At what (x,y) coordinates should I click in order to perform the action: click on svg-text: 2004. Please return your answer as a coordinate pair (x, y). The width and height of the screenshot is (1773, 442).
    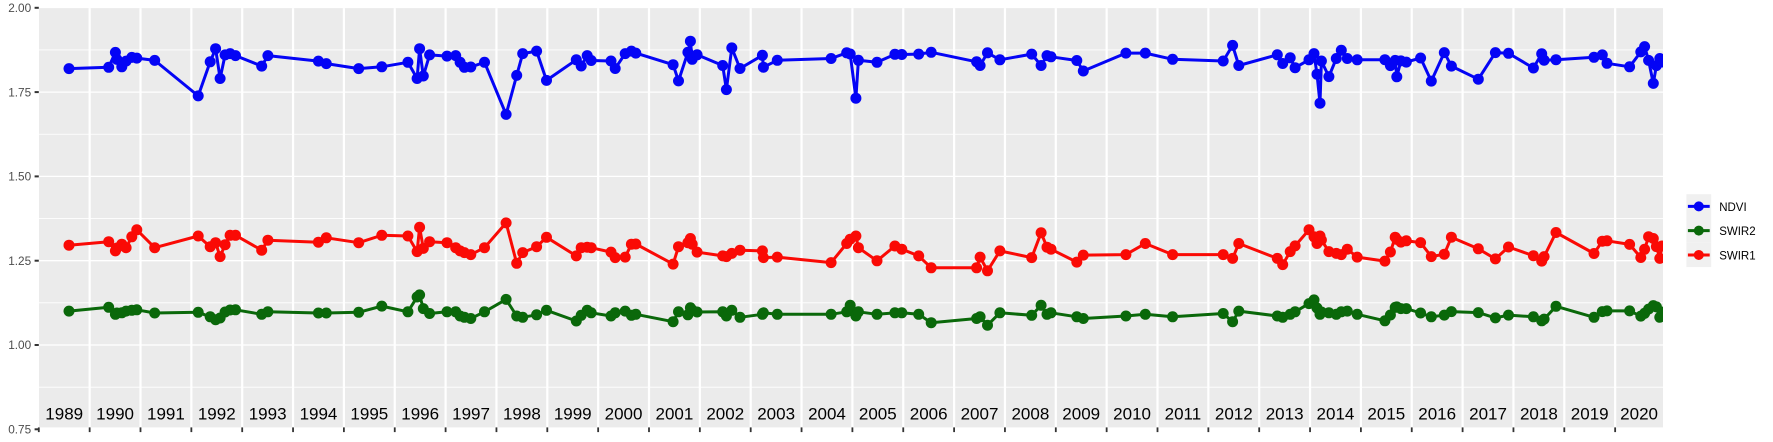
    Looking at the image, I should click on (827, 414).